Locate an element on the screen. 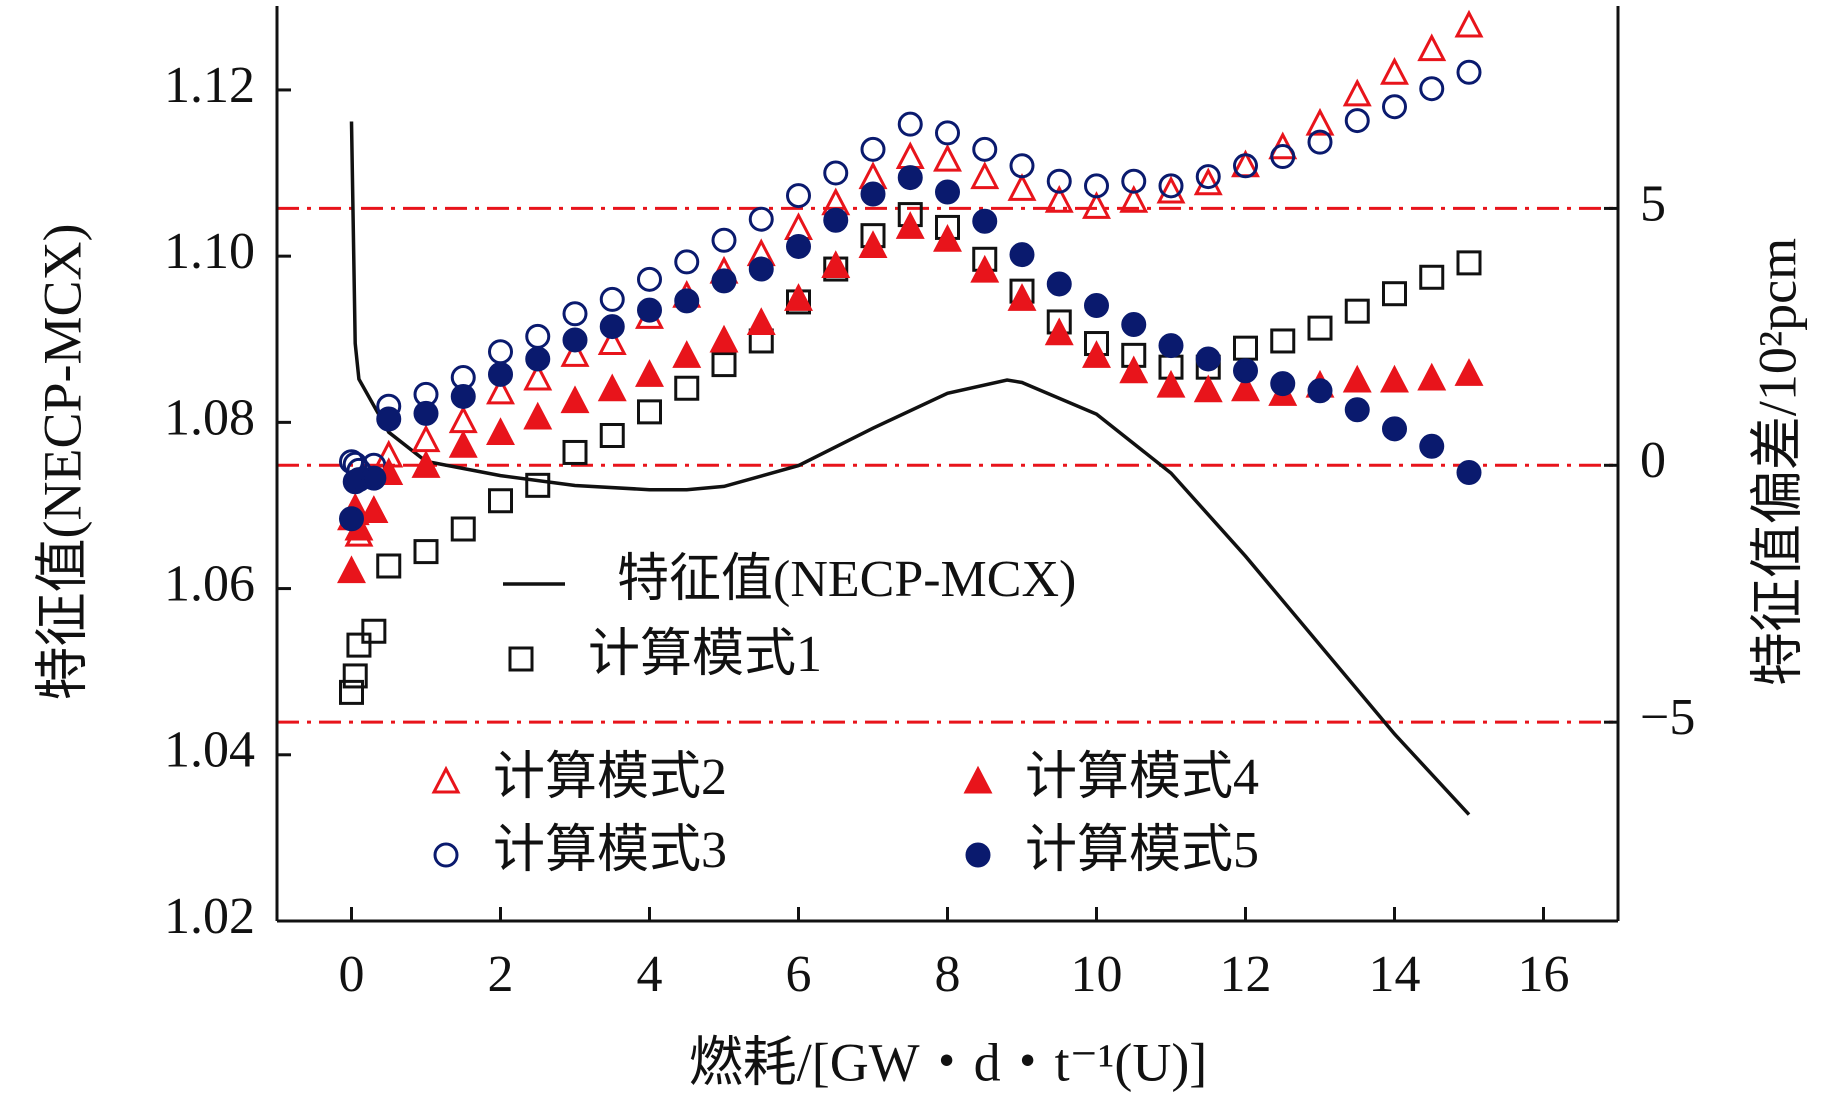 This screenshot has width=1843, height=1103. x-tick-label: 0 is located at coordinates (352, 974).